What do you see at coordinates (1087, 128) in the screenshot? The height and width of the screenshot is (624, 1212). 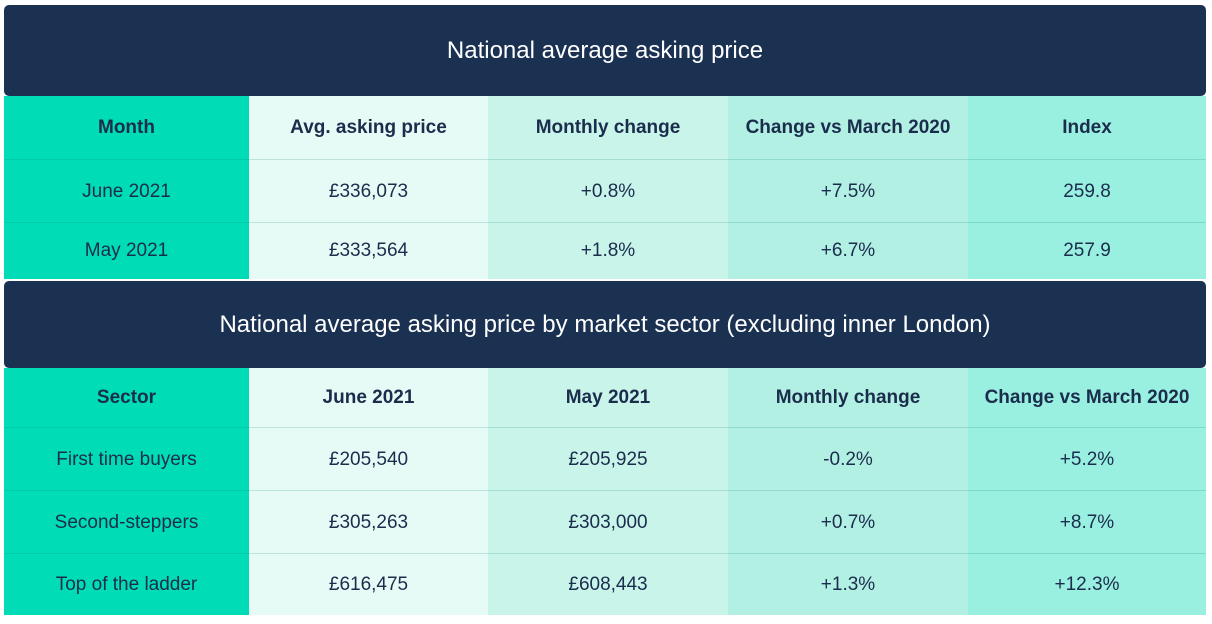 I see `table1-header-index: Index` at bounding box center [1087, 128].